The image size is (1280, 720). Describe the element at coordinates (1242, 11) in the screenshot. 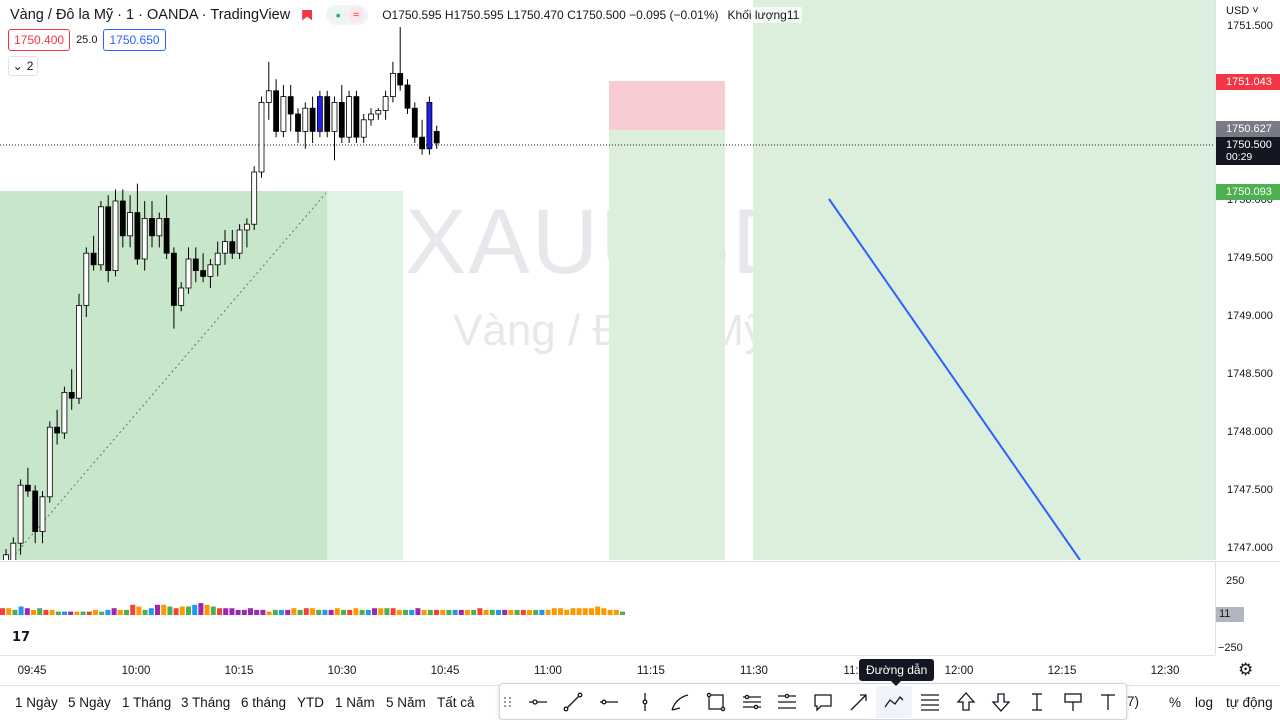

I see `currency-selector: USD ˅` at that location.